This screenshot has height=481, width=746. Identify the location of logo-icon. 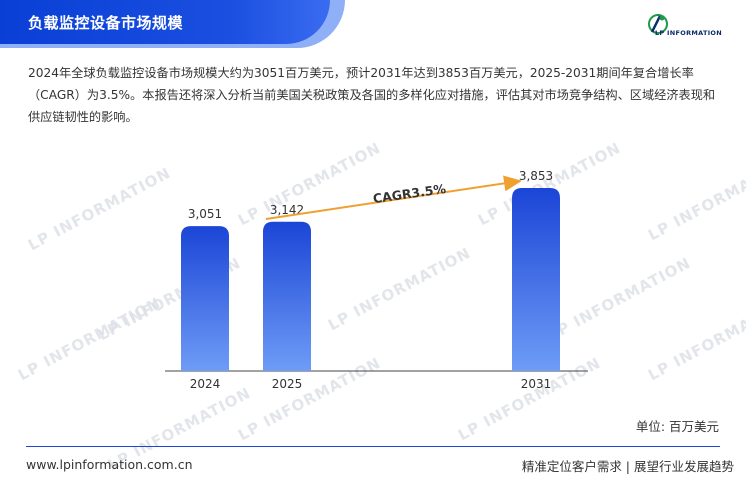
(658, 24).